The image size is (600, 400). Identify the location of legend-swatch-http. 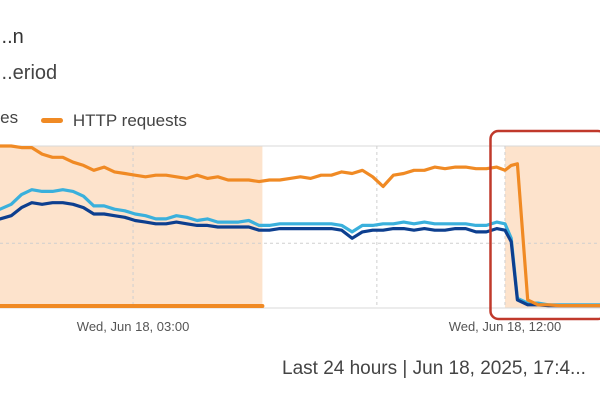
(51, 120).